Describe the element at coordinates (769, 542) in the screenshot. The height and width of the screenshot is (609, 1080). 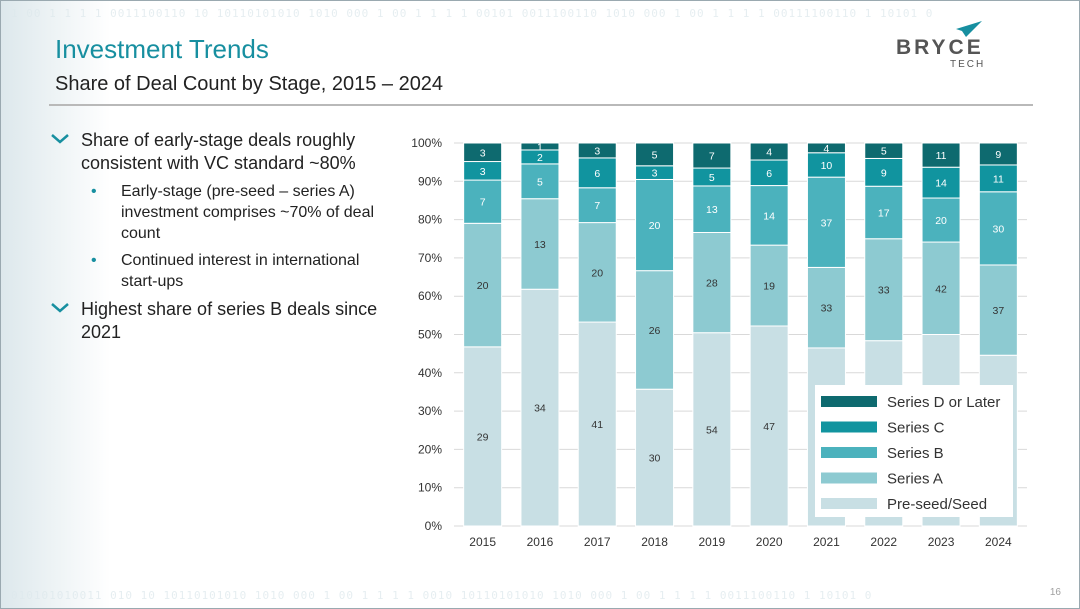
I see `x-tick-label: 2020` at that location.